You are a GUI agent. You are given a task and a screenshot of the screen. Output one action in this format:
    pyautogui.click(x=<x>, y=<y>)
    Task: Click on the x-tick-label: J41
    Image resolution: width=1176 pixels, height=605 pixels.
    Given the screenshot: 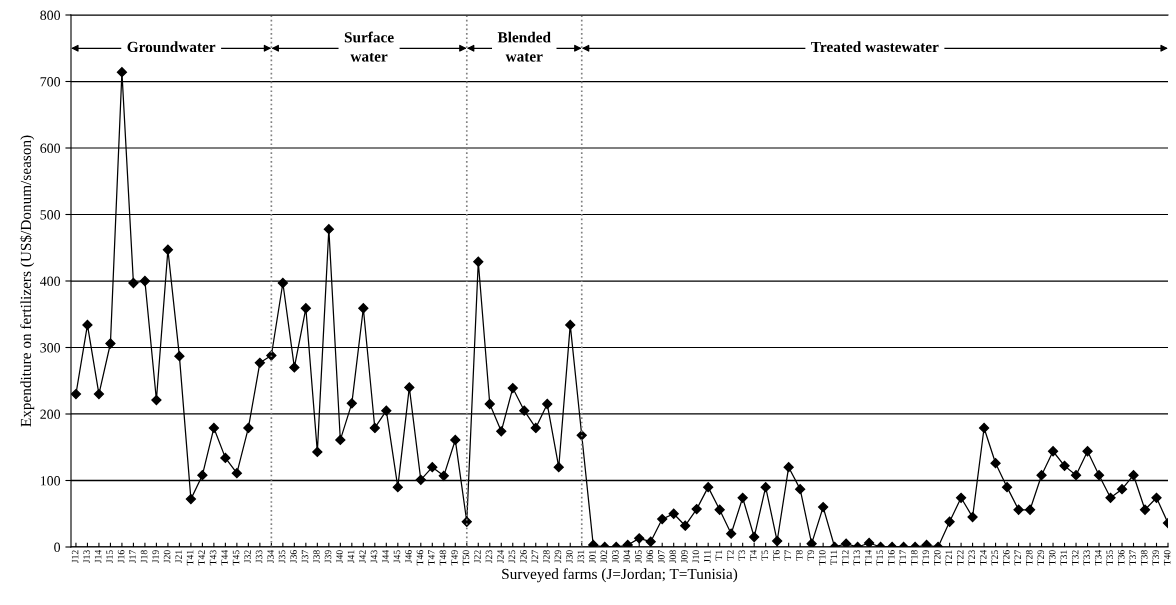 What is the action you would take?
    pyautogui.click(x=351, y=557)
    